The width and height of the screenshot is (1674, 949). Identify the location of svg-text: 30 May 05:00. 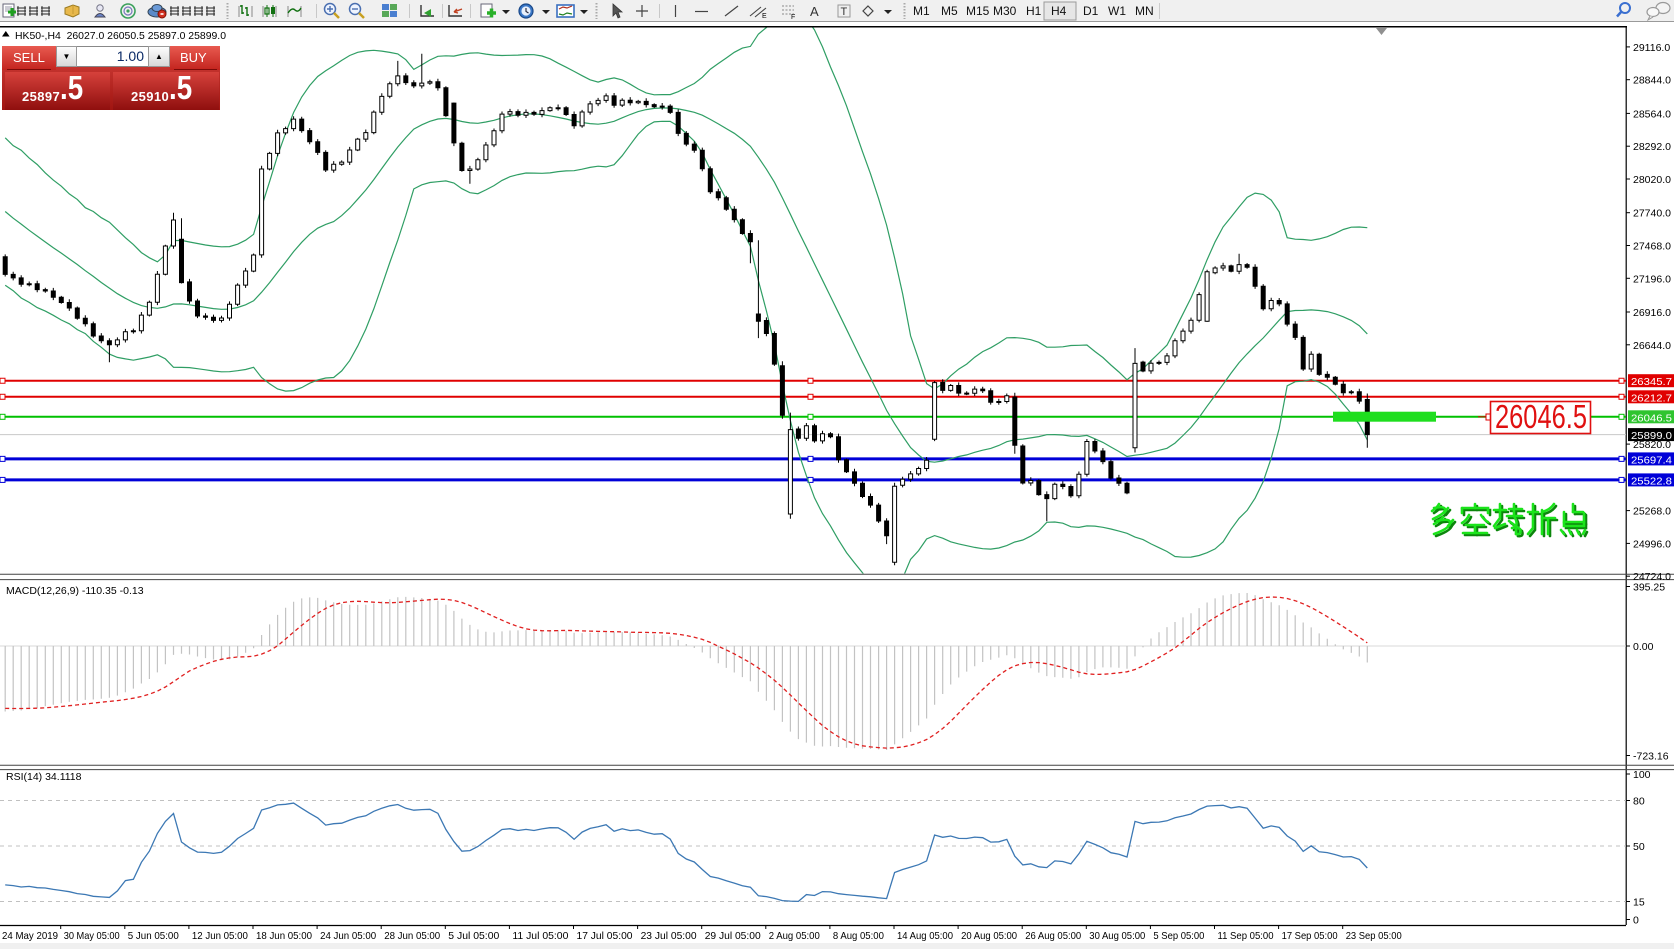
(92, 936).